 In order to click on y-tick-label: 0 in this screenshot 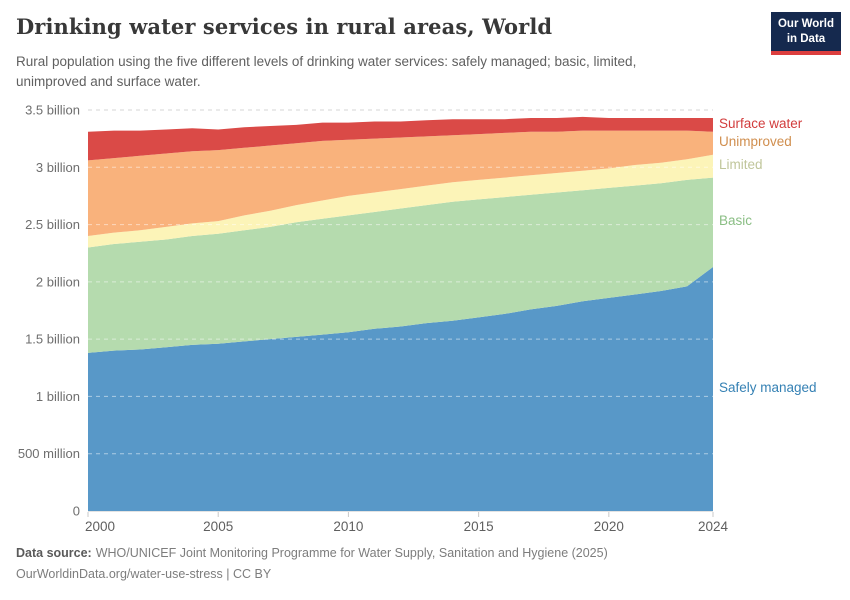, I will do `click(76, 511)`.